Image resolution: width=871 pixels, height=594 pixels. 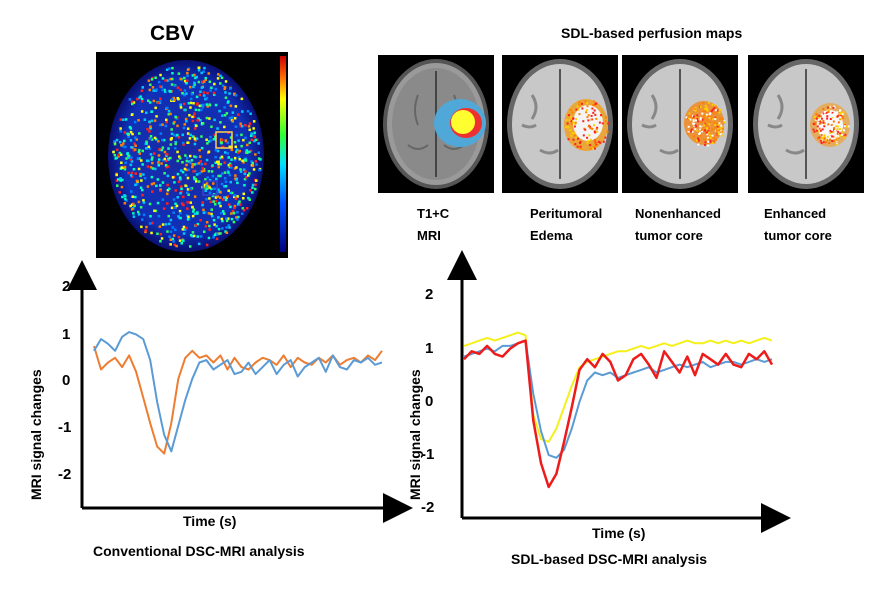 I want to click on caption-line-1: T1+C, so click(x=433, y=213).